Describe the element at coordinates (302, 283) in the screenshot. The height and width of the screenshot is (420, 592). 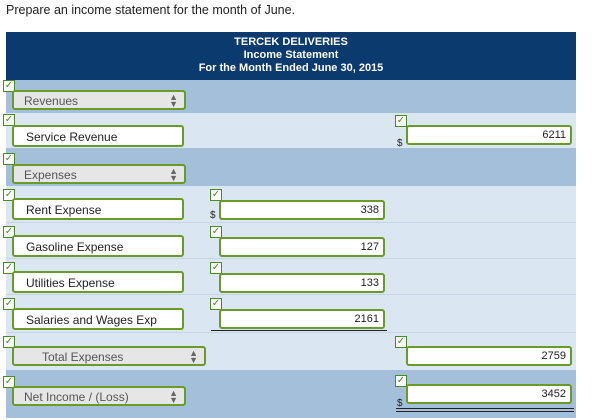
I see `utilities-expense-amount-input: 133` at that location.